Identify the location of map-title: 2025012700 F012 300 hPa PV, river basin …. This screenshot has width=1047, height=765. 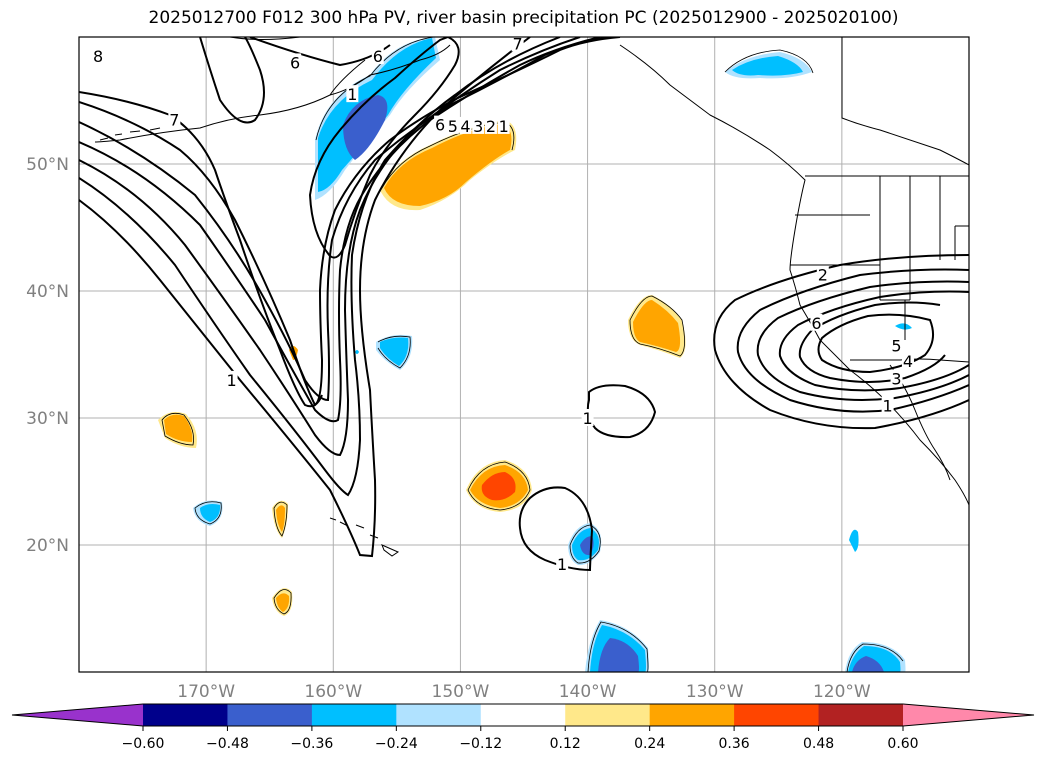
(523, 18).